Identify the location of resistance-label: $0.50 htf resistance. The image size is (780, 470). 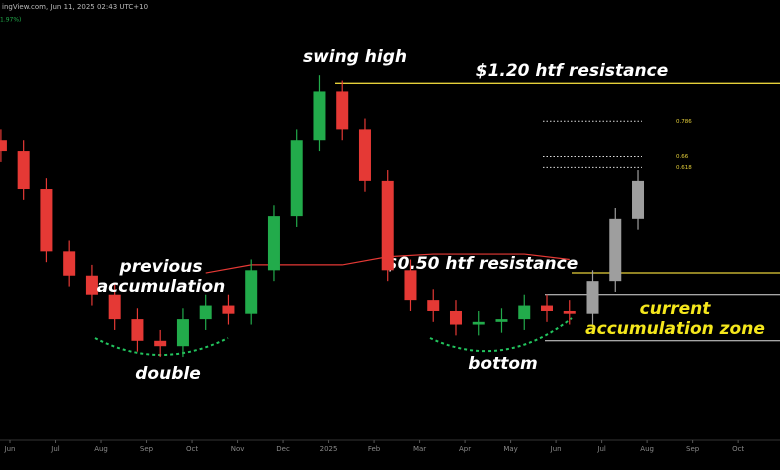
(482, 264).